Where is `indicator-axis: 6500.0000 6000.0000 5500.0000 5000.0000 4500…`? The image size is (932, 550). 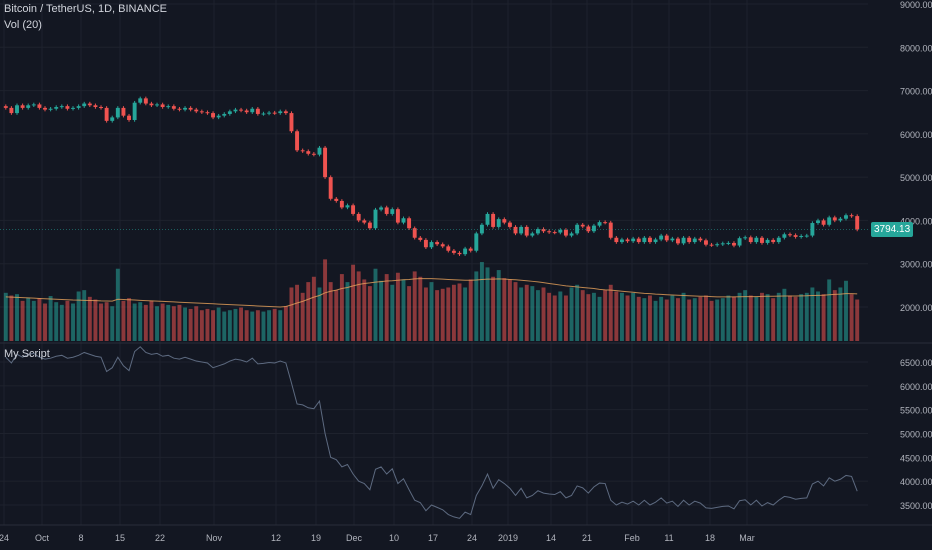
indicator-axis: 6500.0000 6000.0000 5500.0000 5000.0000 4500… is located at coordinates (916, 434).